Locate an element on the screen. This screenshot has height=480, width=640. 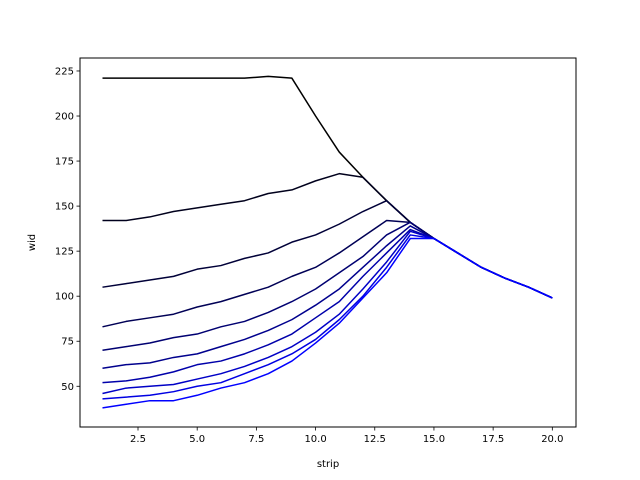
x-tick-label: 17.5 is located at coordinates (493, 439).